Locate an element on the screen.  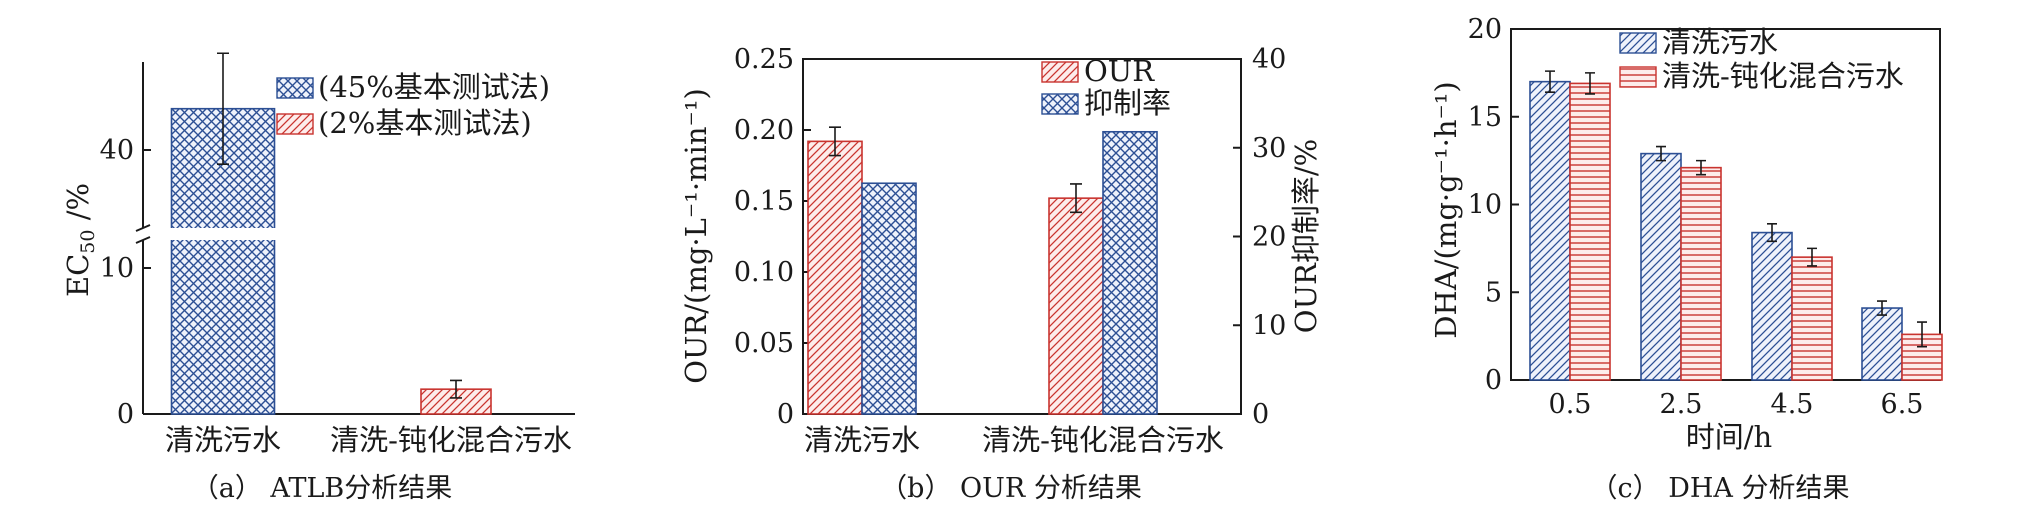
b-right-y-ticks: 0 10 20 30 40 is located at coordinates (1259, 237).